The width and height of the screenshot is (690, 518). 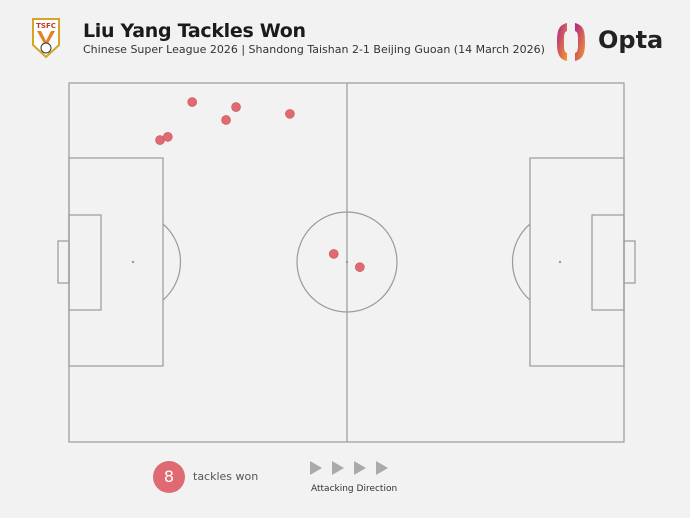 What do you see at coordinates (133, 262) in the screenshot?
I see `left-penalty-spot` at bounding box center [133, 262].